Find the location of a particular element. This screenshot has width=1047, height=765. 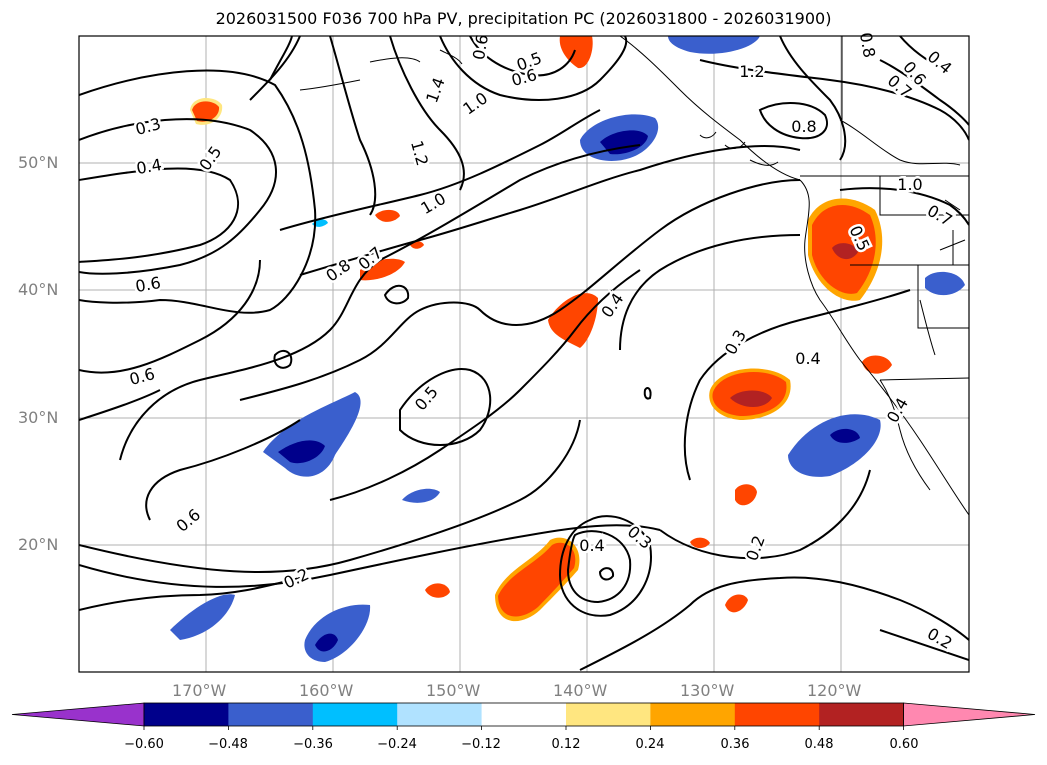

contour-label: 0.5 is located at coordinates (426, 398).